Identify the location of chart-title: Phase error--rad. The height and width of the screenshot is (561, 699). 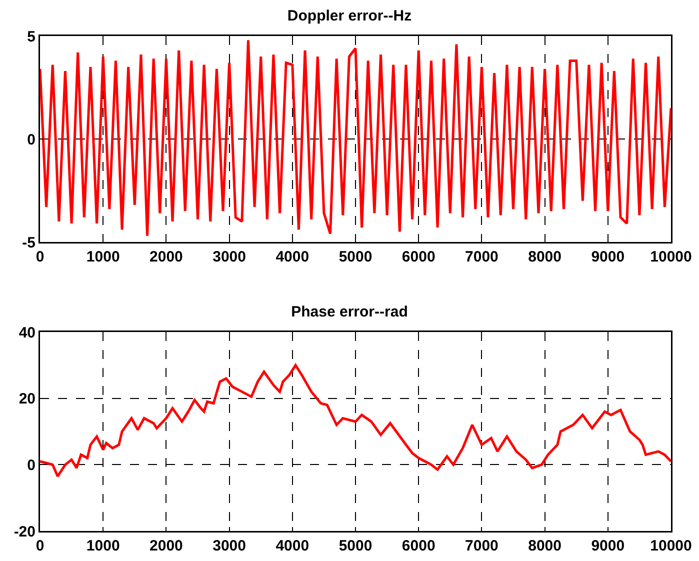
(349, 312).